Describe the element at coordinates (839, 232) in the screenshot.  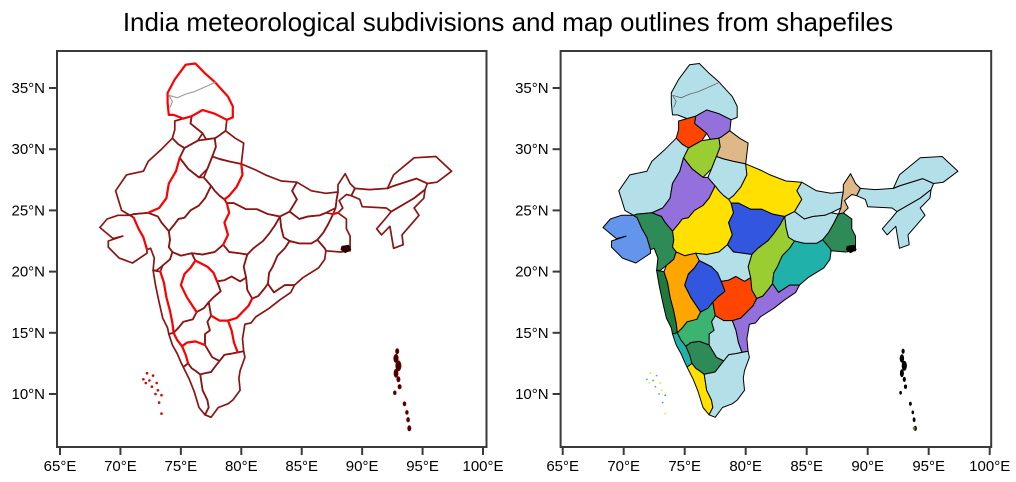
I see `region-gangetic-west-bengal` at that location.